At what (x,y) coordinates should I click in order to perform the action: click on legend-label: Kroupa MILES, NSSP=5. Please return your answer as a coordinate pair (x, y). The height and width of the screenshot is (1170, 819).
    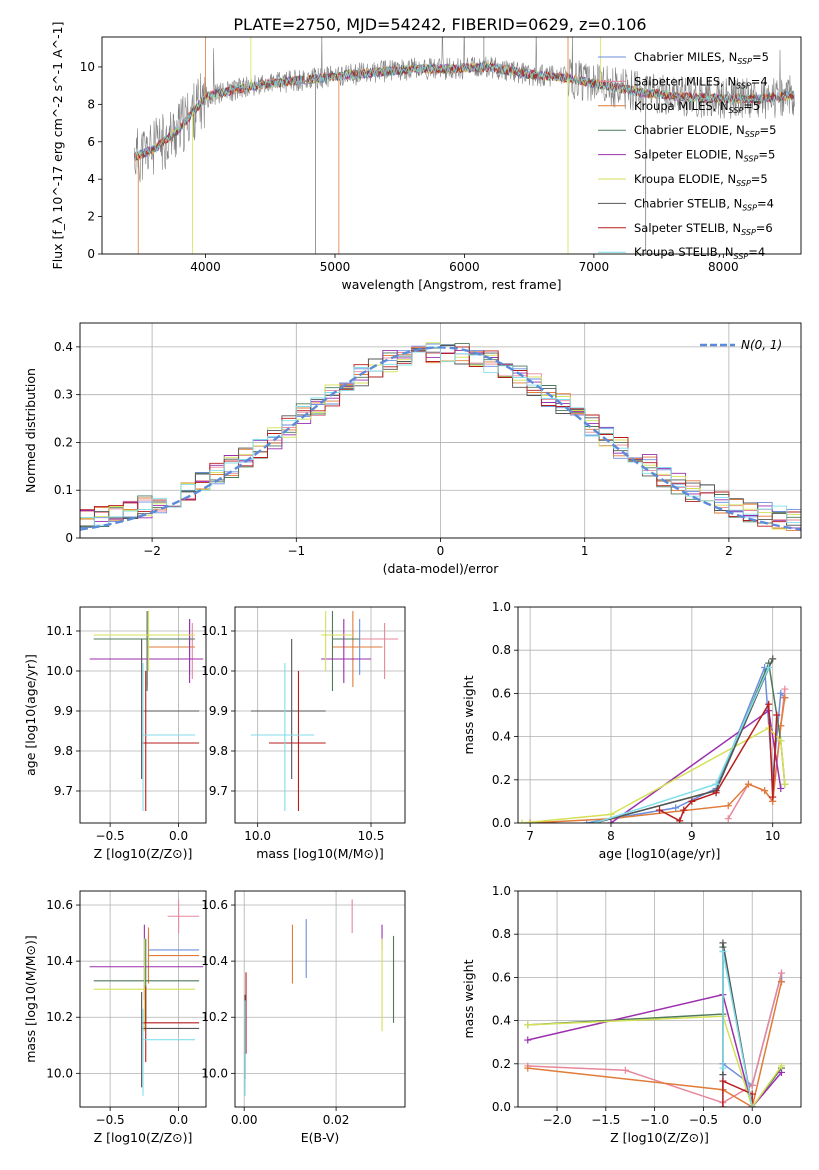
    Looking at the image, I should click on (697, 107).